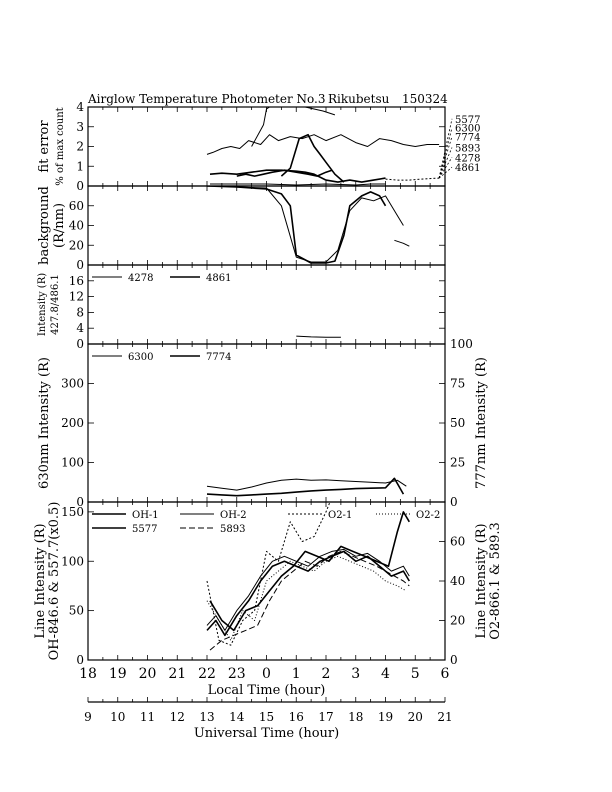 The height and width of the screenshot is (792, 612). I want to click on legend-label-O2-2: O2-2, so click(428, 515).